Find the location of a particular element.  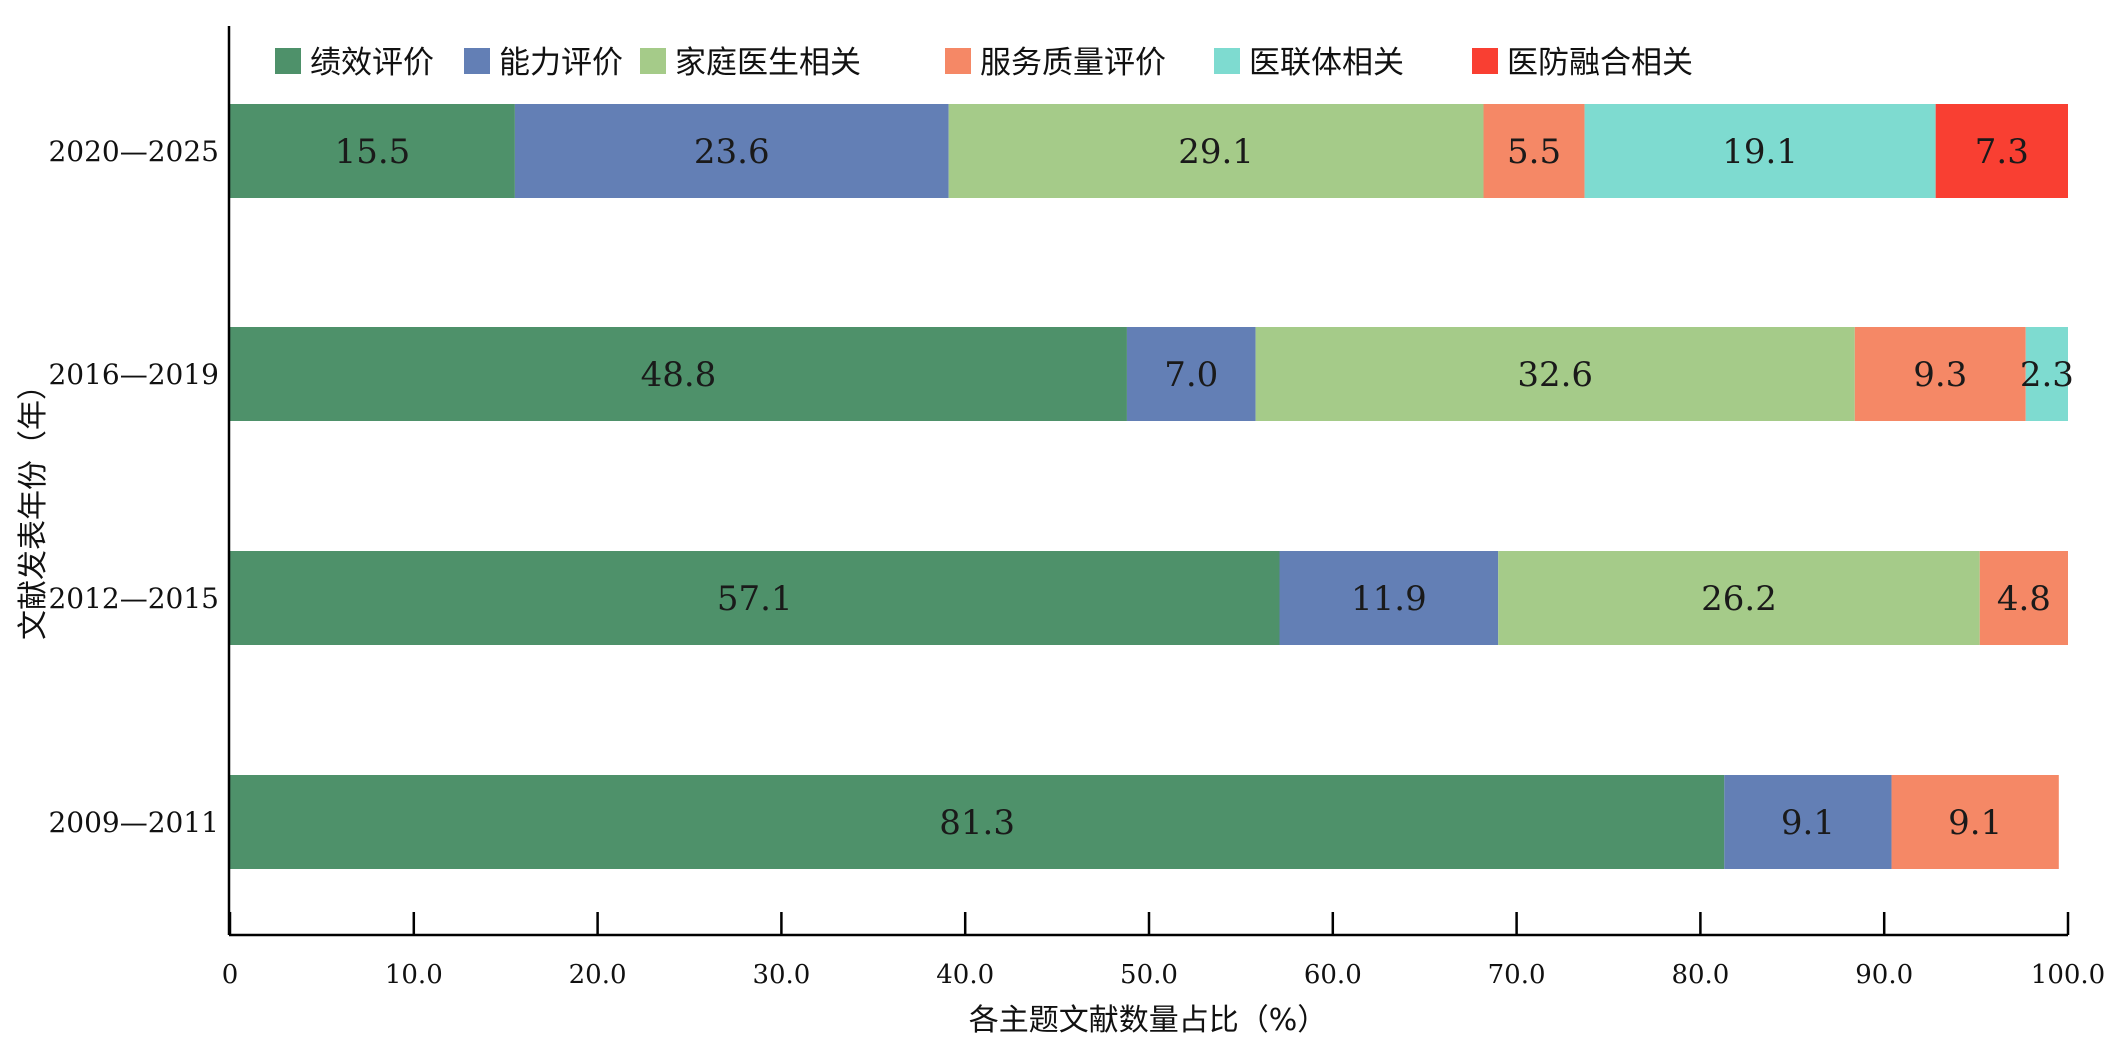

legend-label: 家庭医生相关 is located at coordinates (768, 63).